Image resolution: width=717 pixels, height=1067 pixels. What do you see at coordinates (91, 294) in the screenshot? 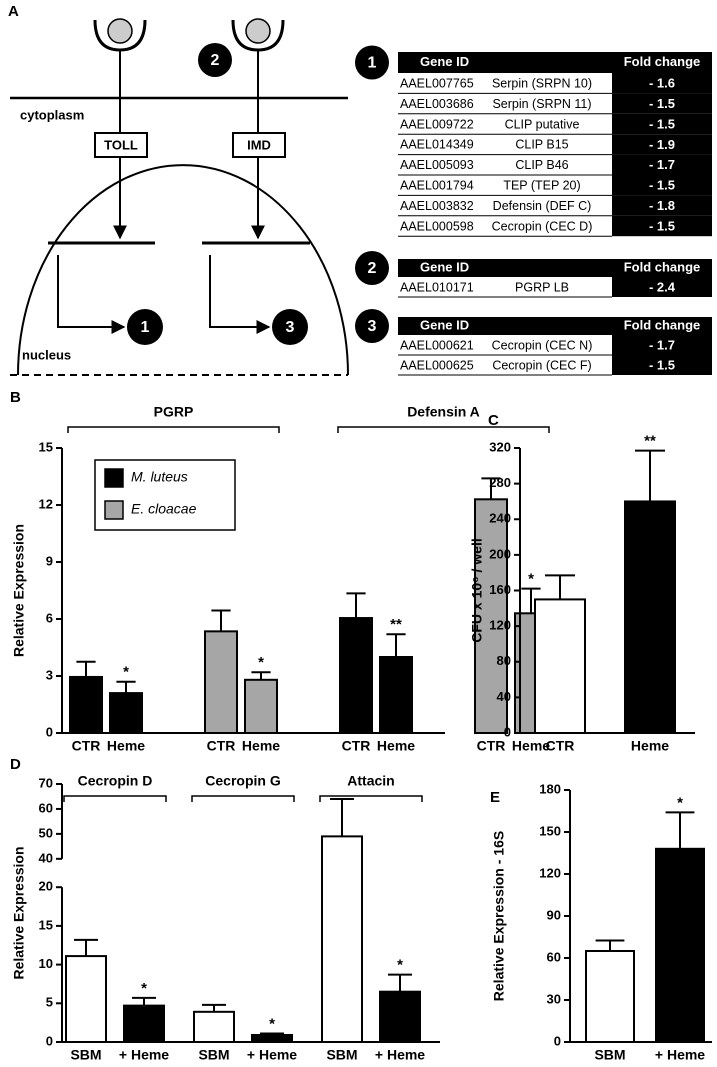
I see `arrow` at bounding box center [91, 294].